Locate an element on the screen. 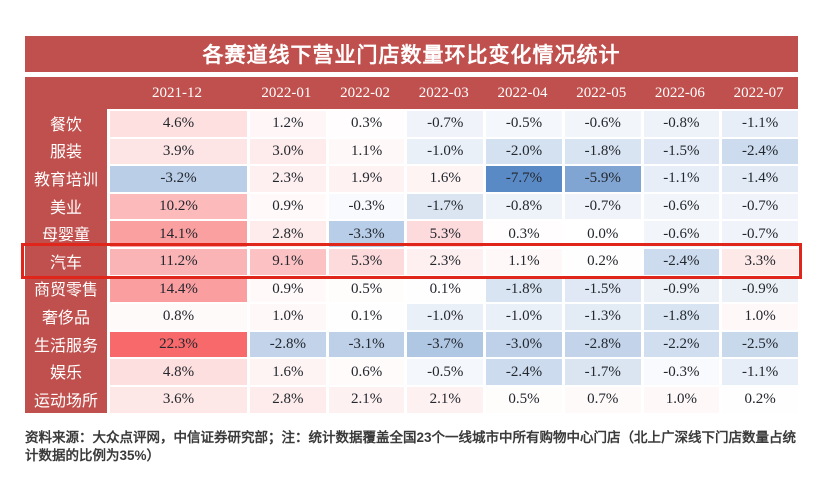  heatmap-cell: -3.1% is located at coordinates (365, 343).